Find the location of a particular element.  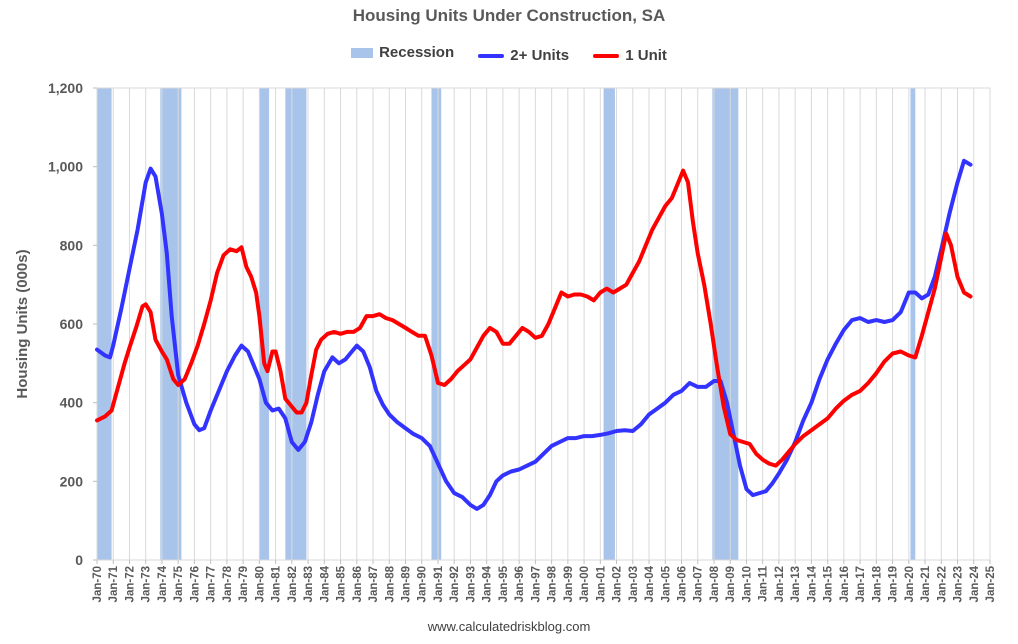

x-tick-label: Jan-73 is located at coordinates (147, 584).